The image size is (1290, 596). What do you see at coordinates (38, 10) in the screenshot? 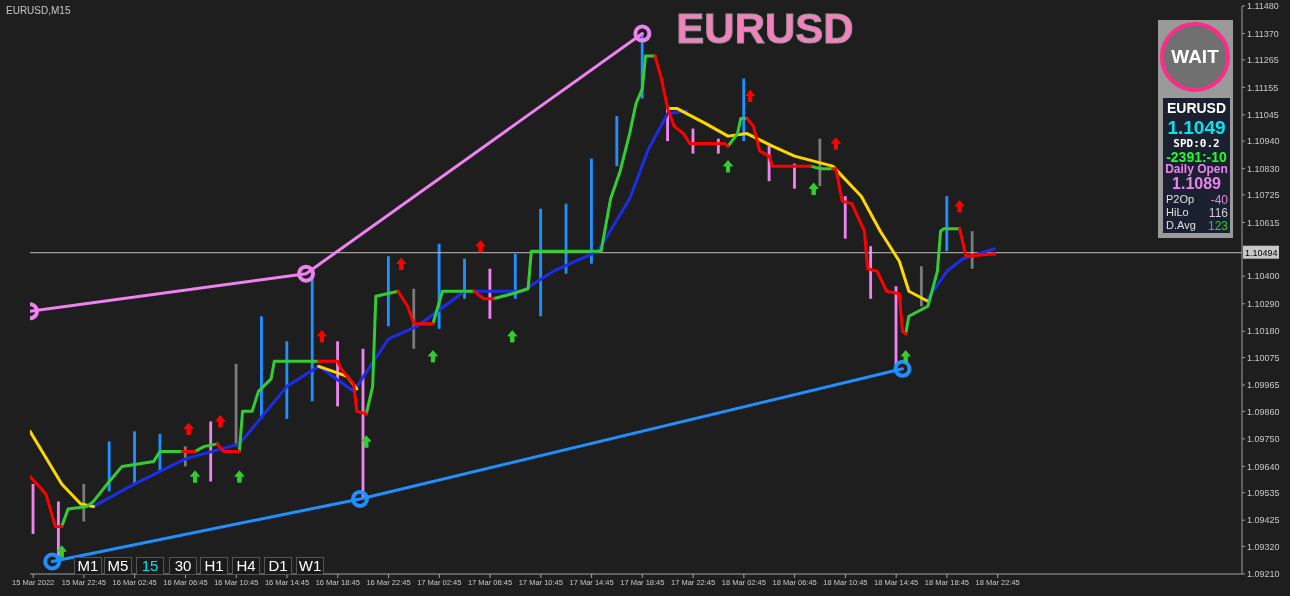
I see `chart-subtitle: EURUSD,M15` at bounding box center [38, 10].